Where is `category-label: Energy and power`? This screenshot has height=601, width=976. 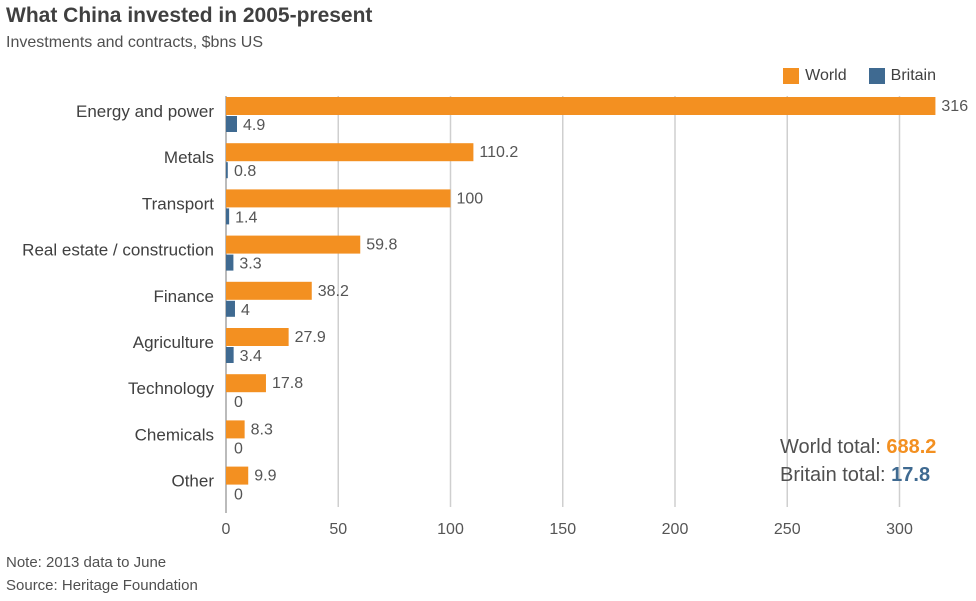
category-label: Energy and power is located at coordinates (145, 111).